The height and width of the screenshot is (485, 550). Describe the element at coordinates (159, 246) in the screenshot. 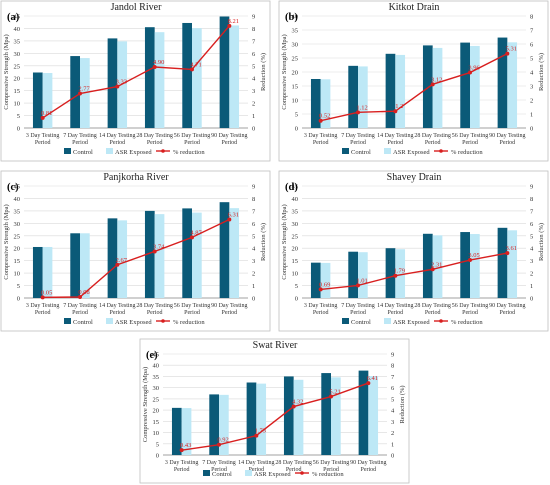

I see `reduction-data-label: 3.74` at that location.